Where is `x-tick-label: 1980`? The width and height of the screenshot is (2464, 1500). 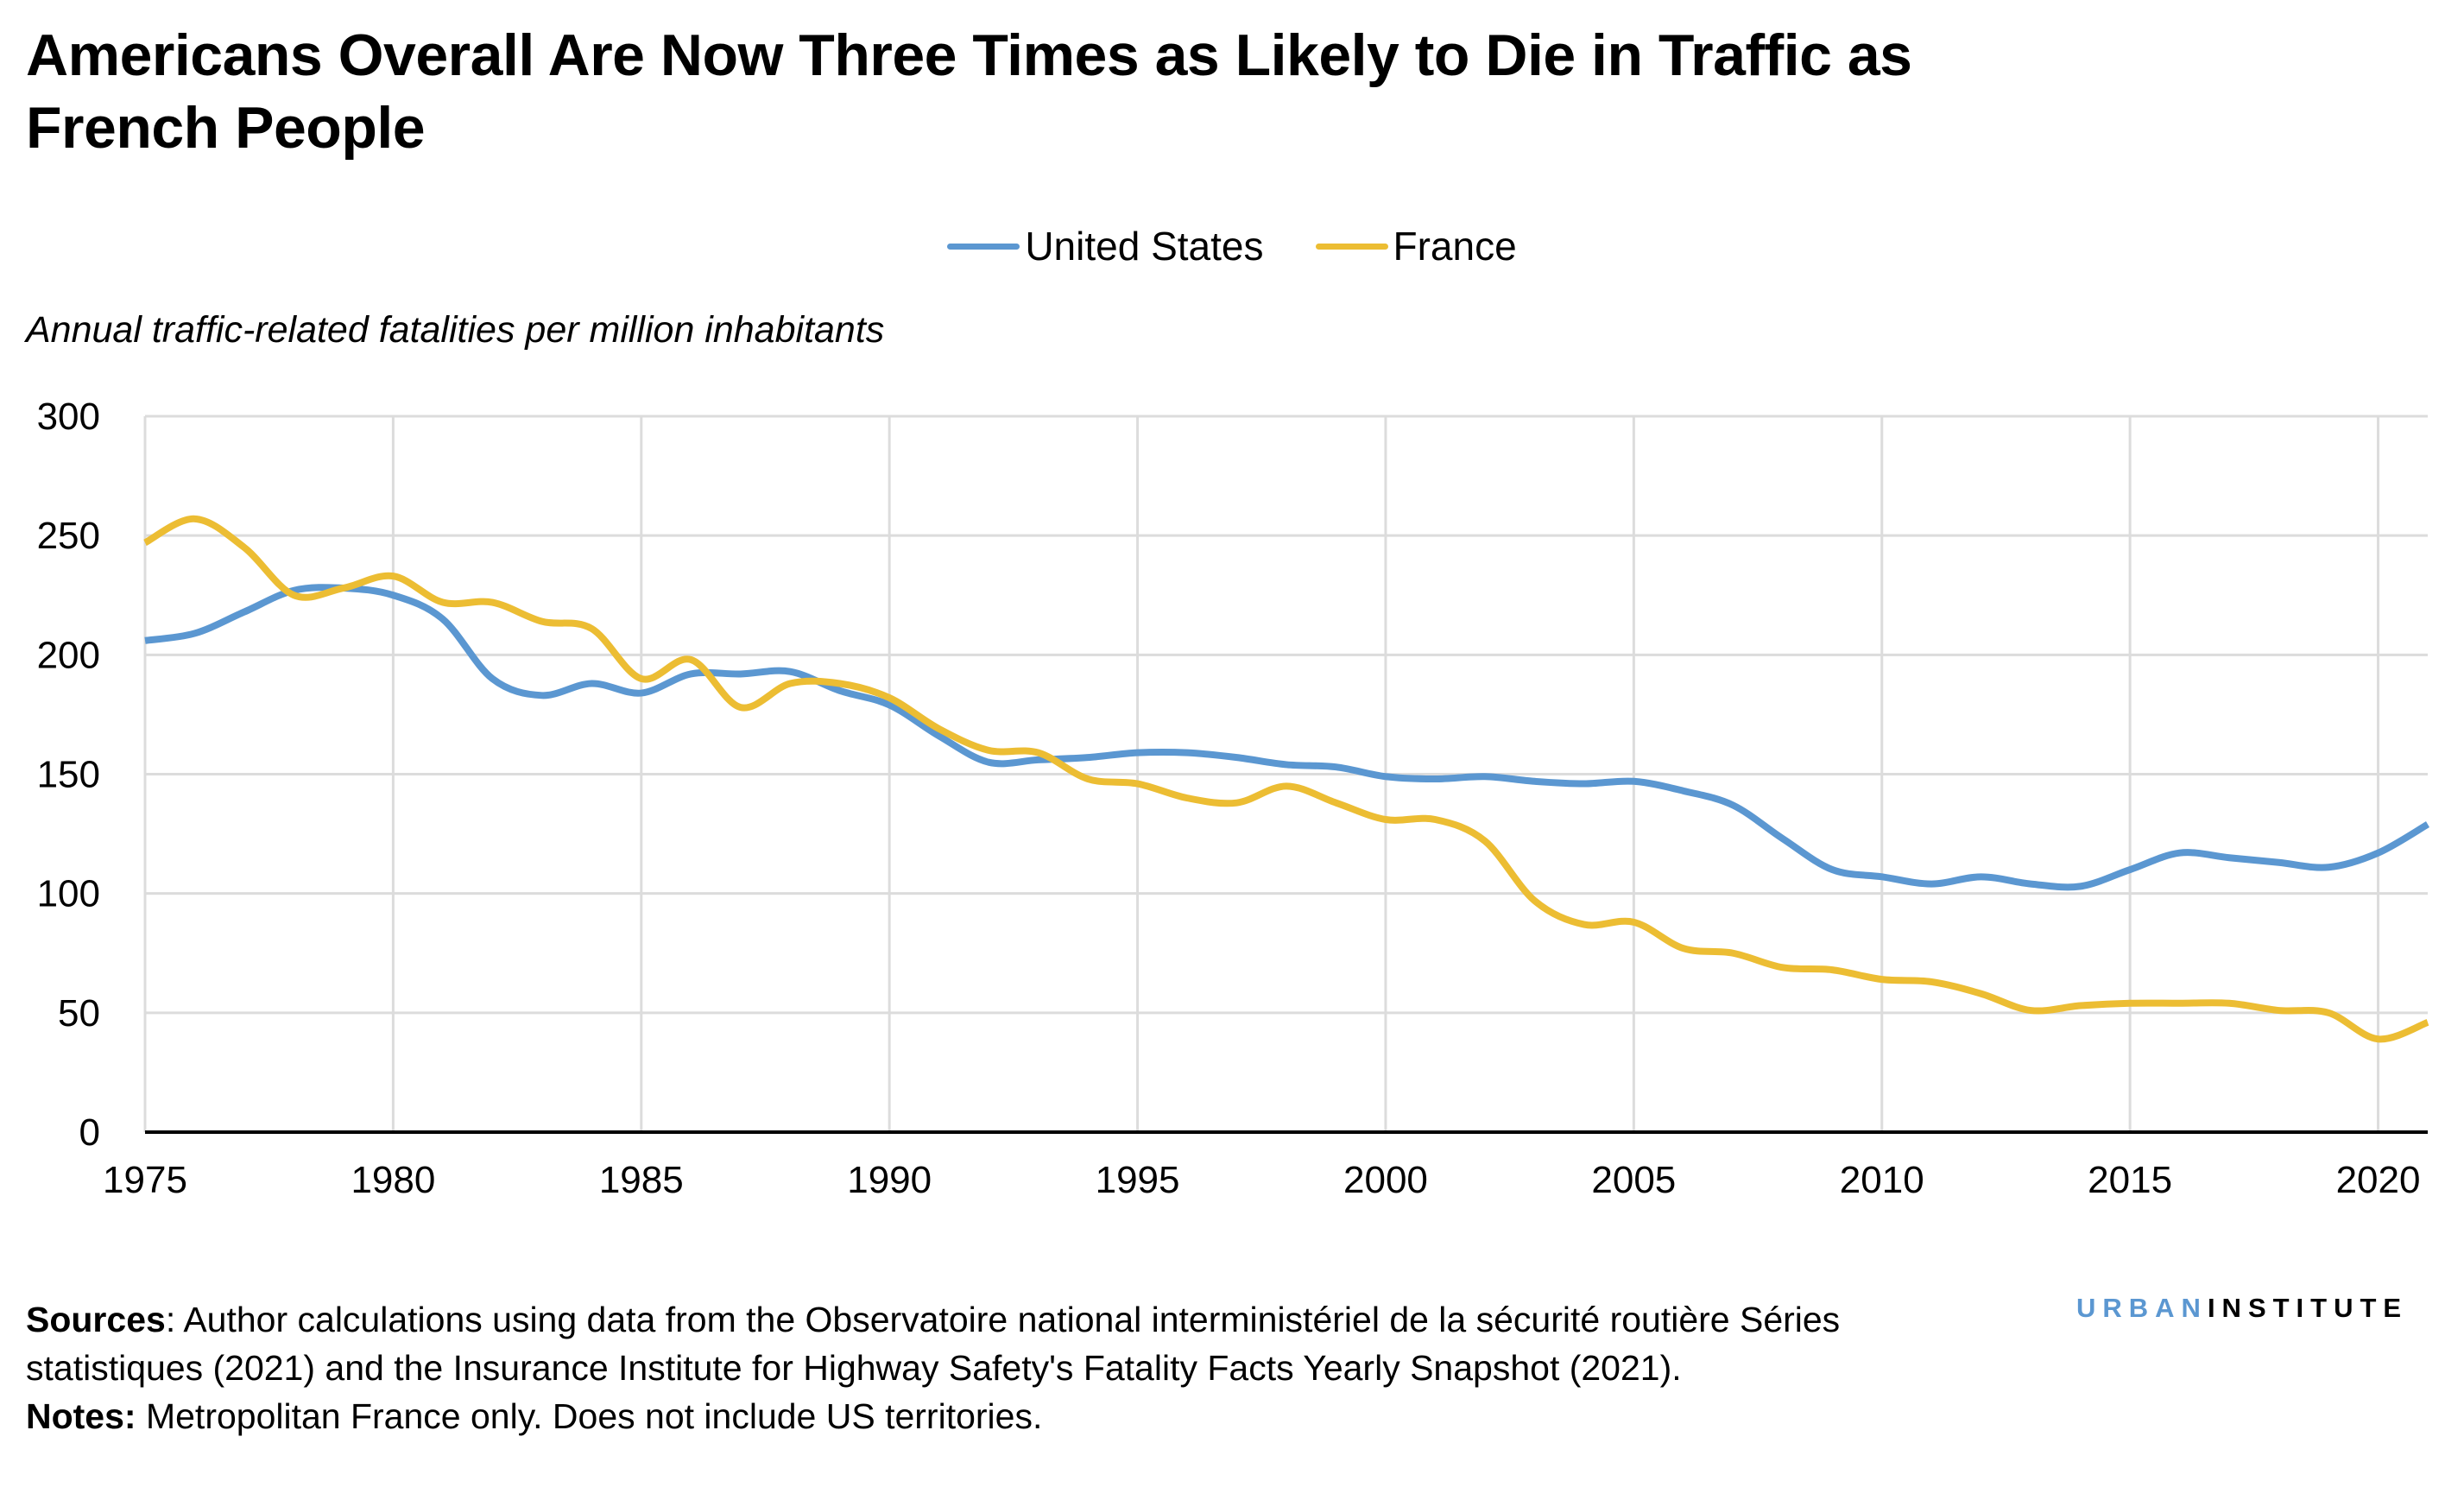 x-tick-label: 1980 is located at coordinates (393, 1180).